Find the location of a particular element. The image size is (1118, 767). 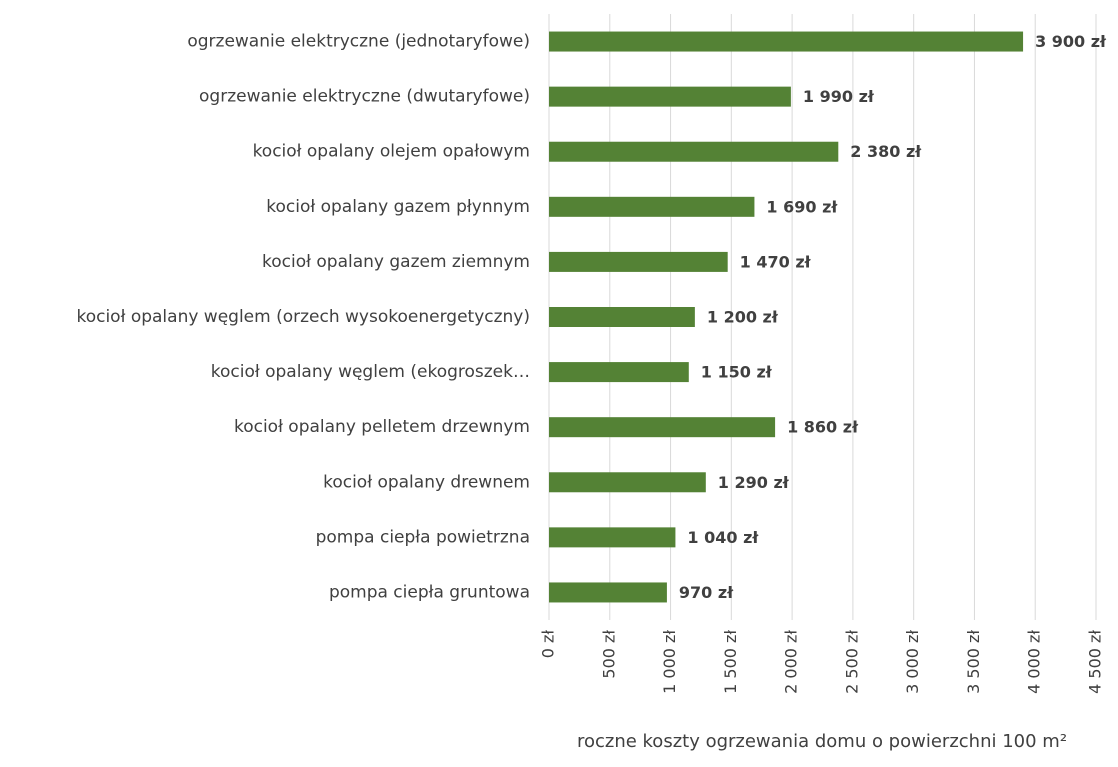

x-tick-label: 1 500 zł is located at coordinates (730, 662).